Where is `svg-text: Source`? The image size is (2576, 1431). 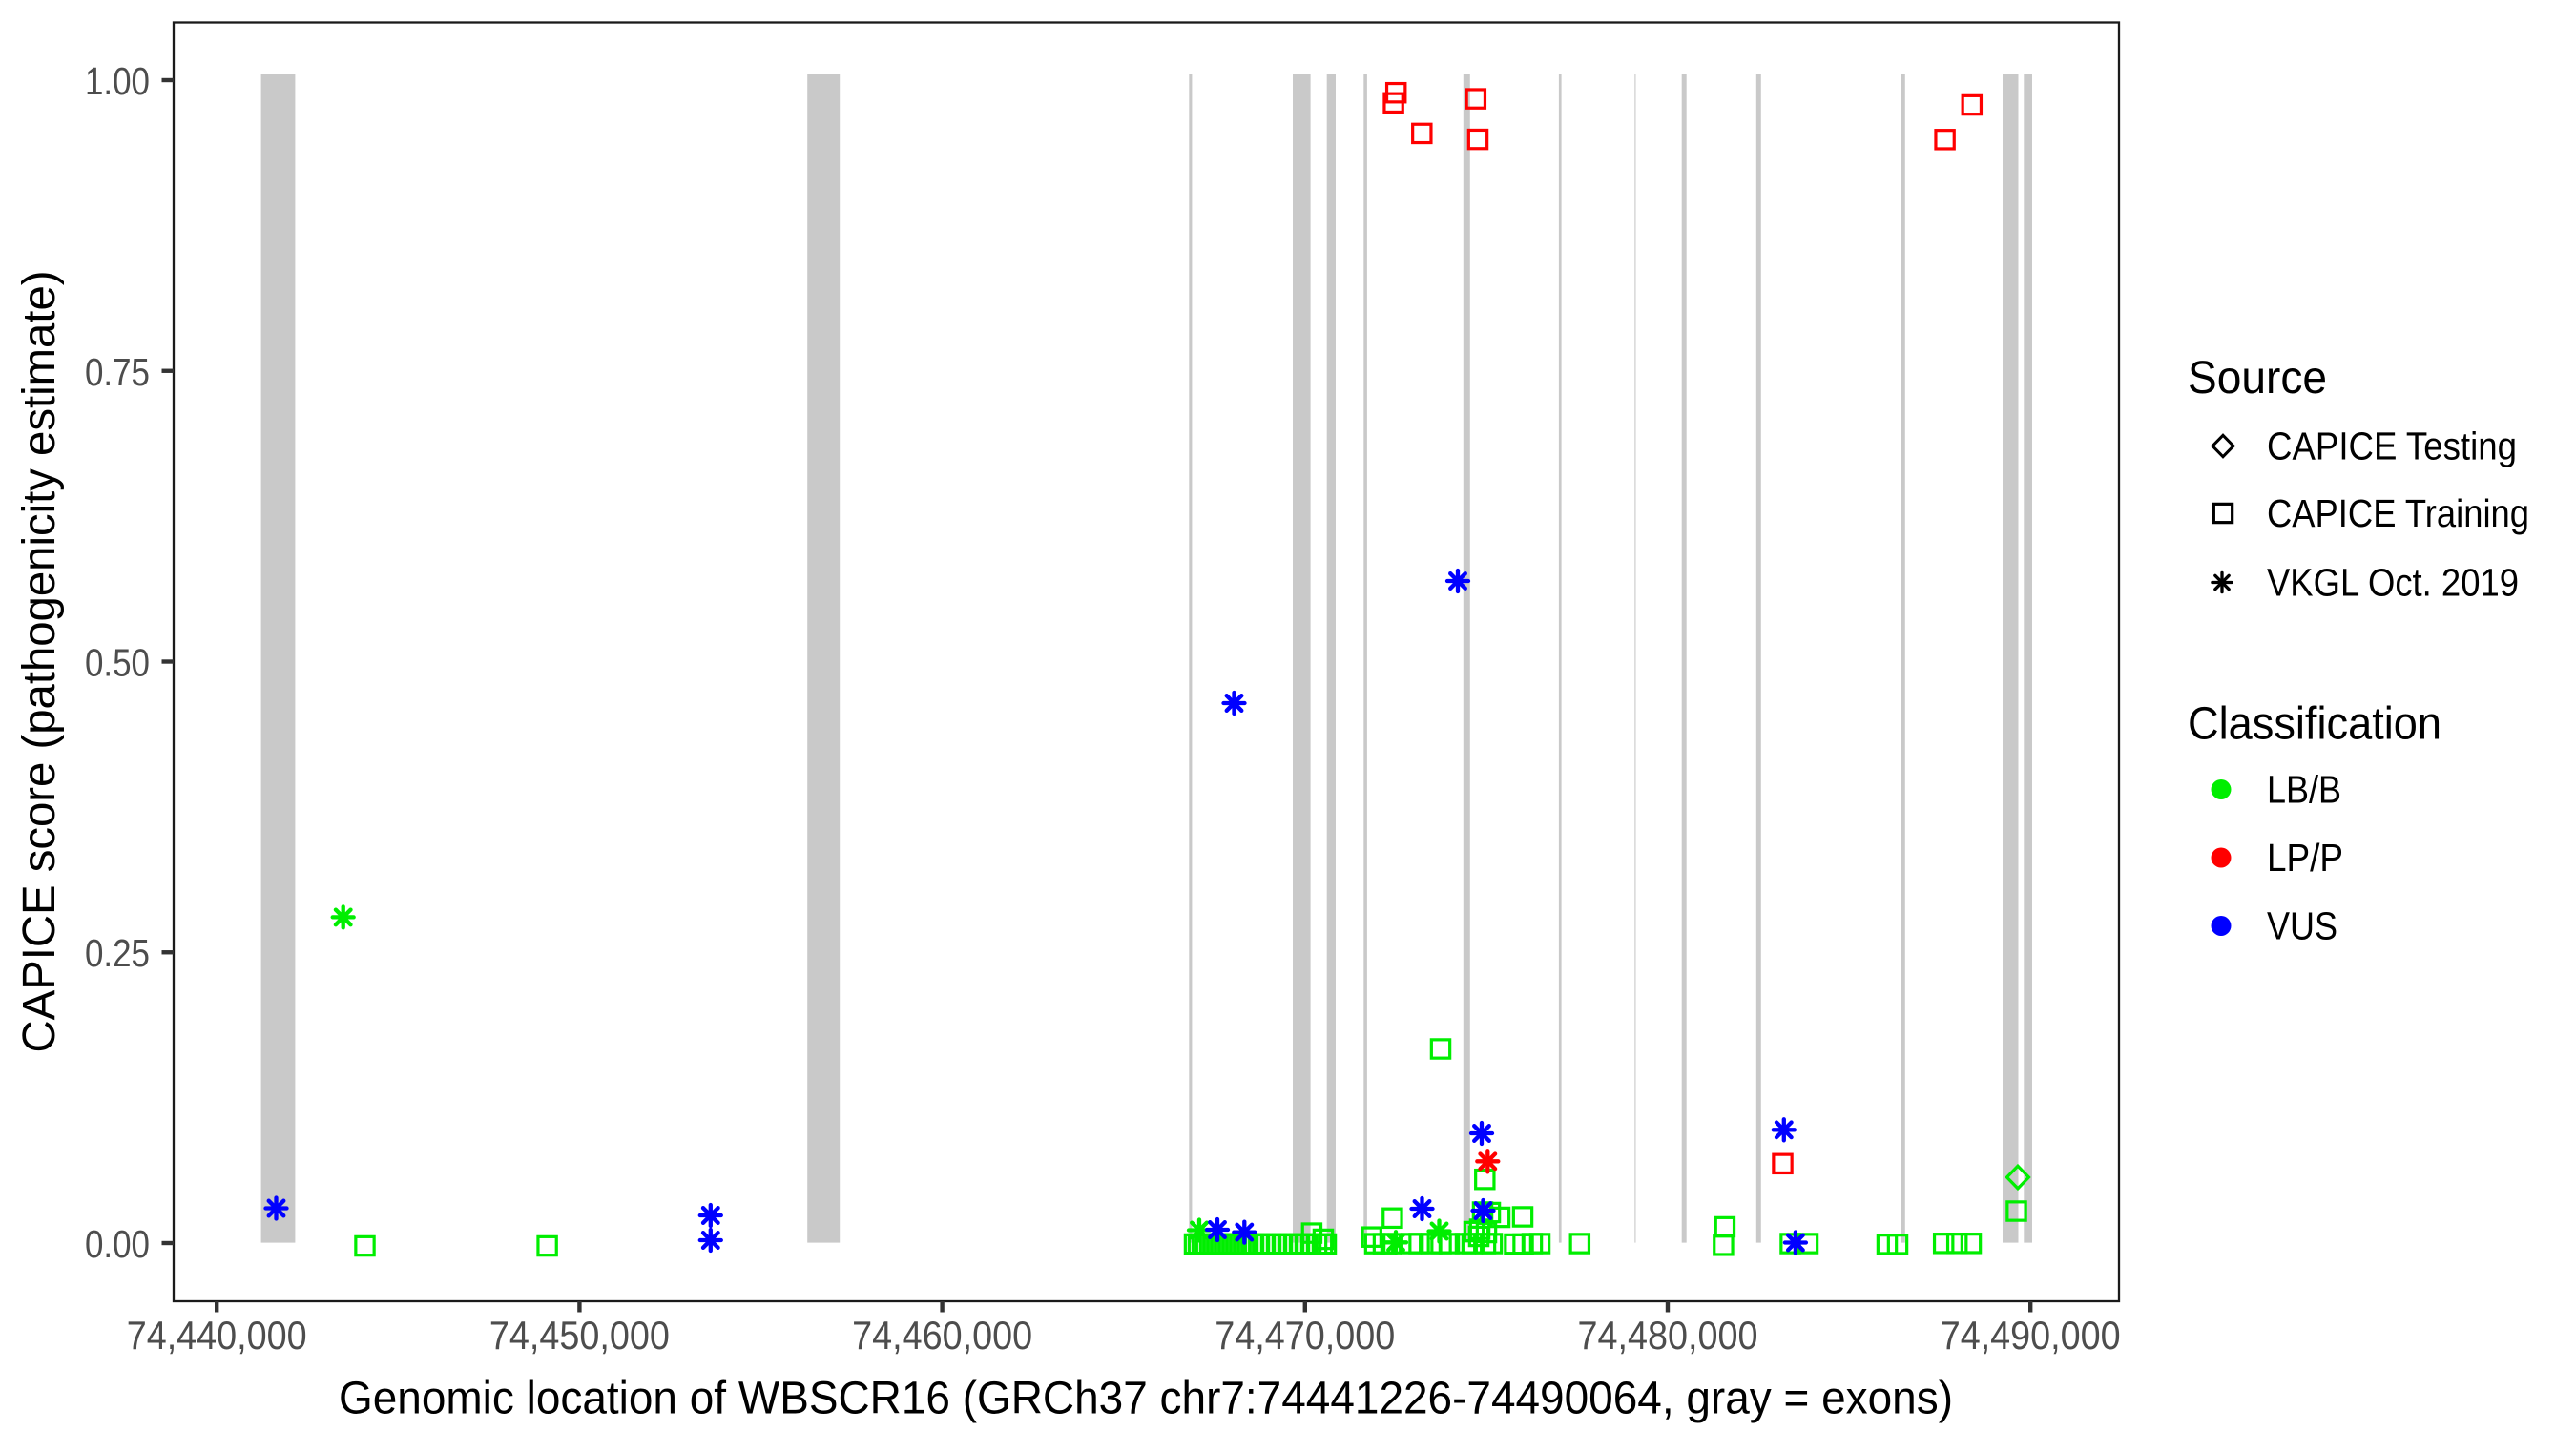 svg-text: Source is located at coordinates (2257, 378).